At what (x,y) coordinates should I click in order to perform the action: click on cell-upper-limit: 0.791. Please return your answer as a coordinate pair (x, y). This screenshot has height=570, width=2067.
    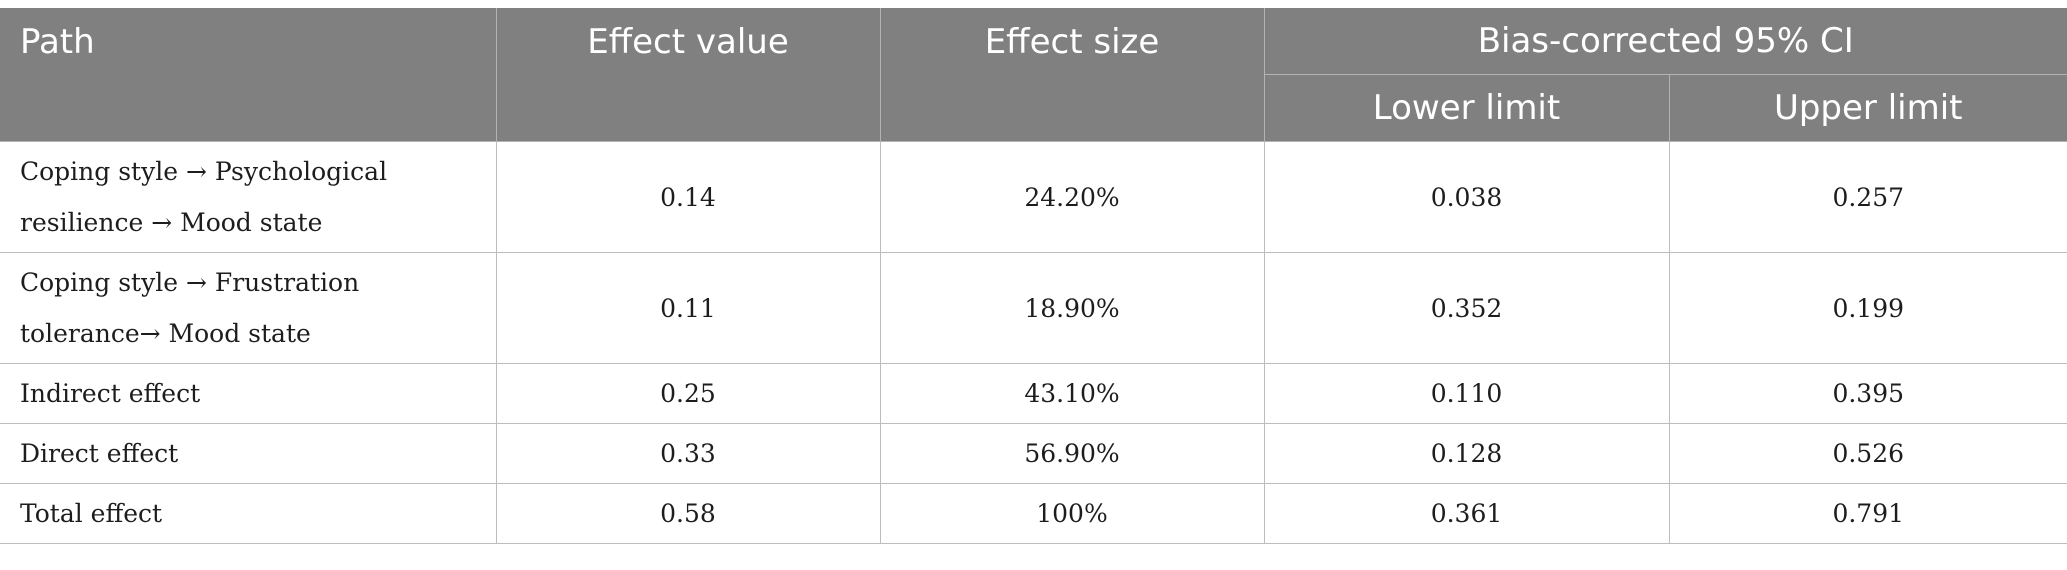
    Looking at the image, I should click on (1867, 513).